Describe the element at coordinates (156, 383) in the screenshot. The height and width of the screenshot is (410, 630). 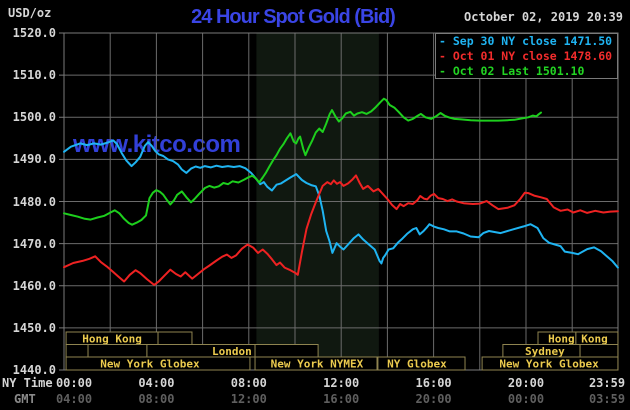
I see `x-axis-tick-label-ny: 04:00` at that location.